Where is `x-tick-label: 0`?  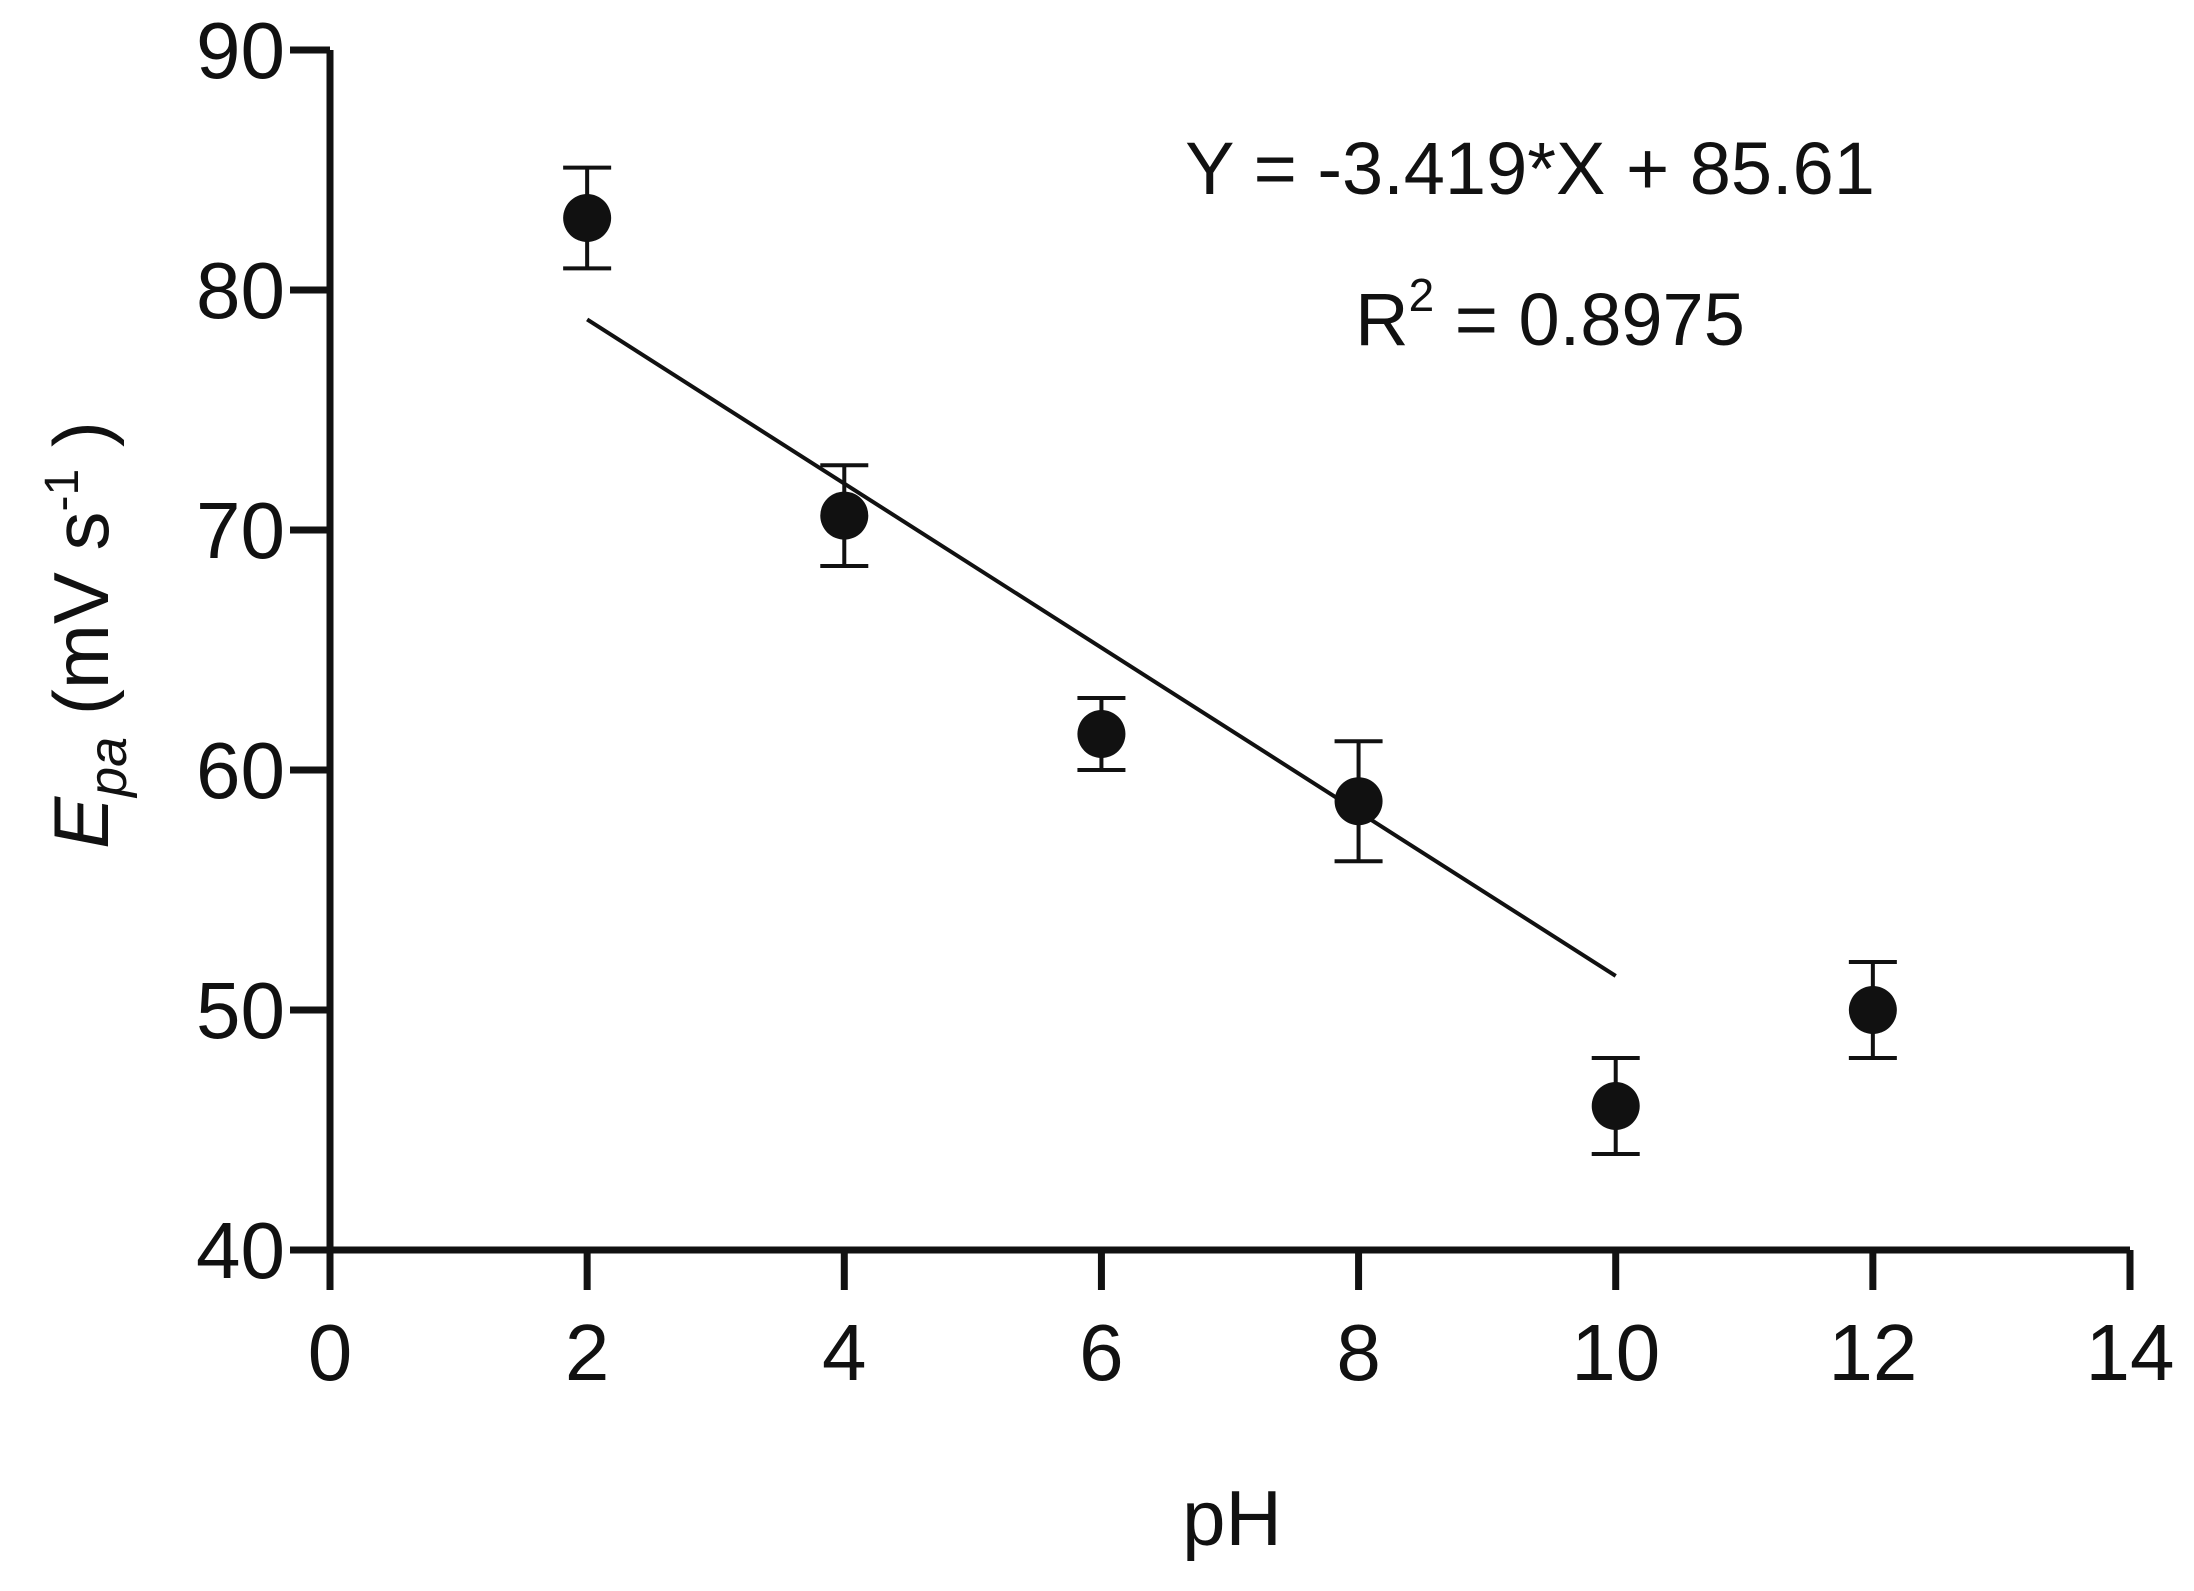 x-tick-label: 0 is located at coordinates (330, 1352).